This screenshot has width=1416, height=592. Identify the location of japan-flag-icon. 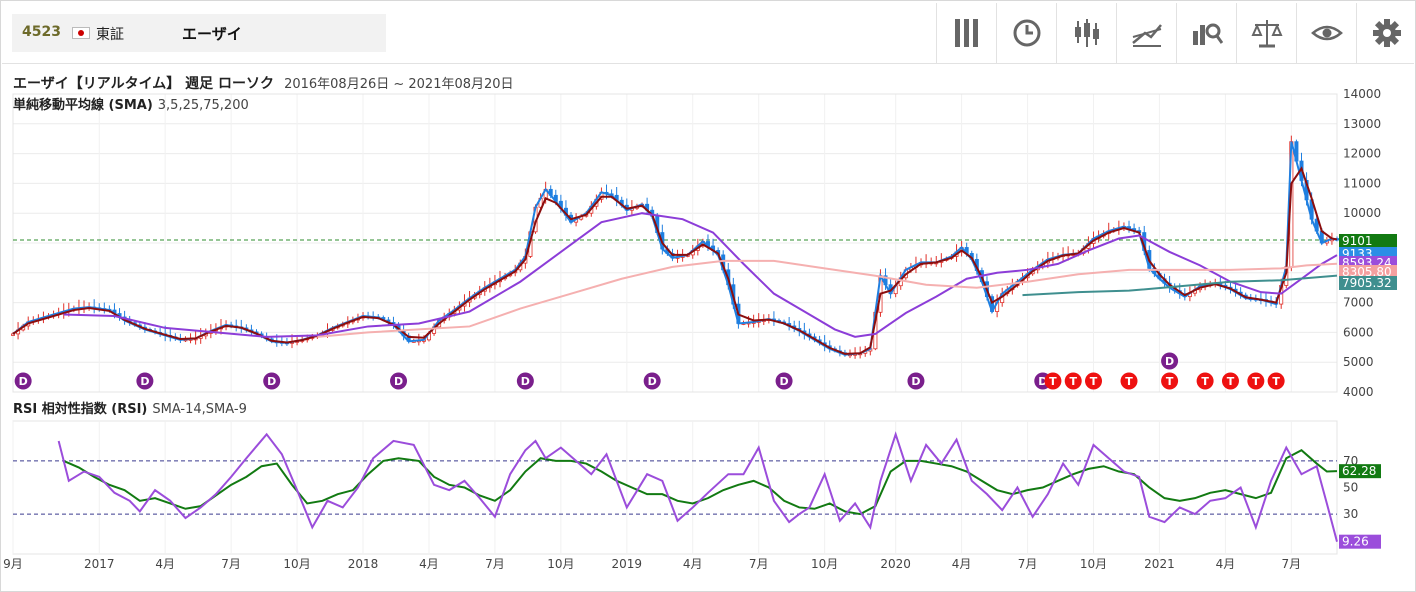
(81, 33).